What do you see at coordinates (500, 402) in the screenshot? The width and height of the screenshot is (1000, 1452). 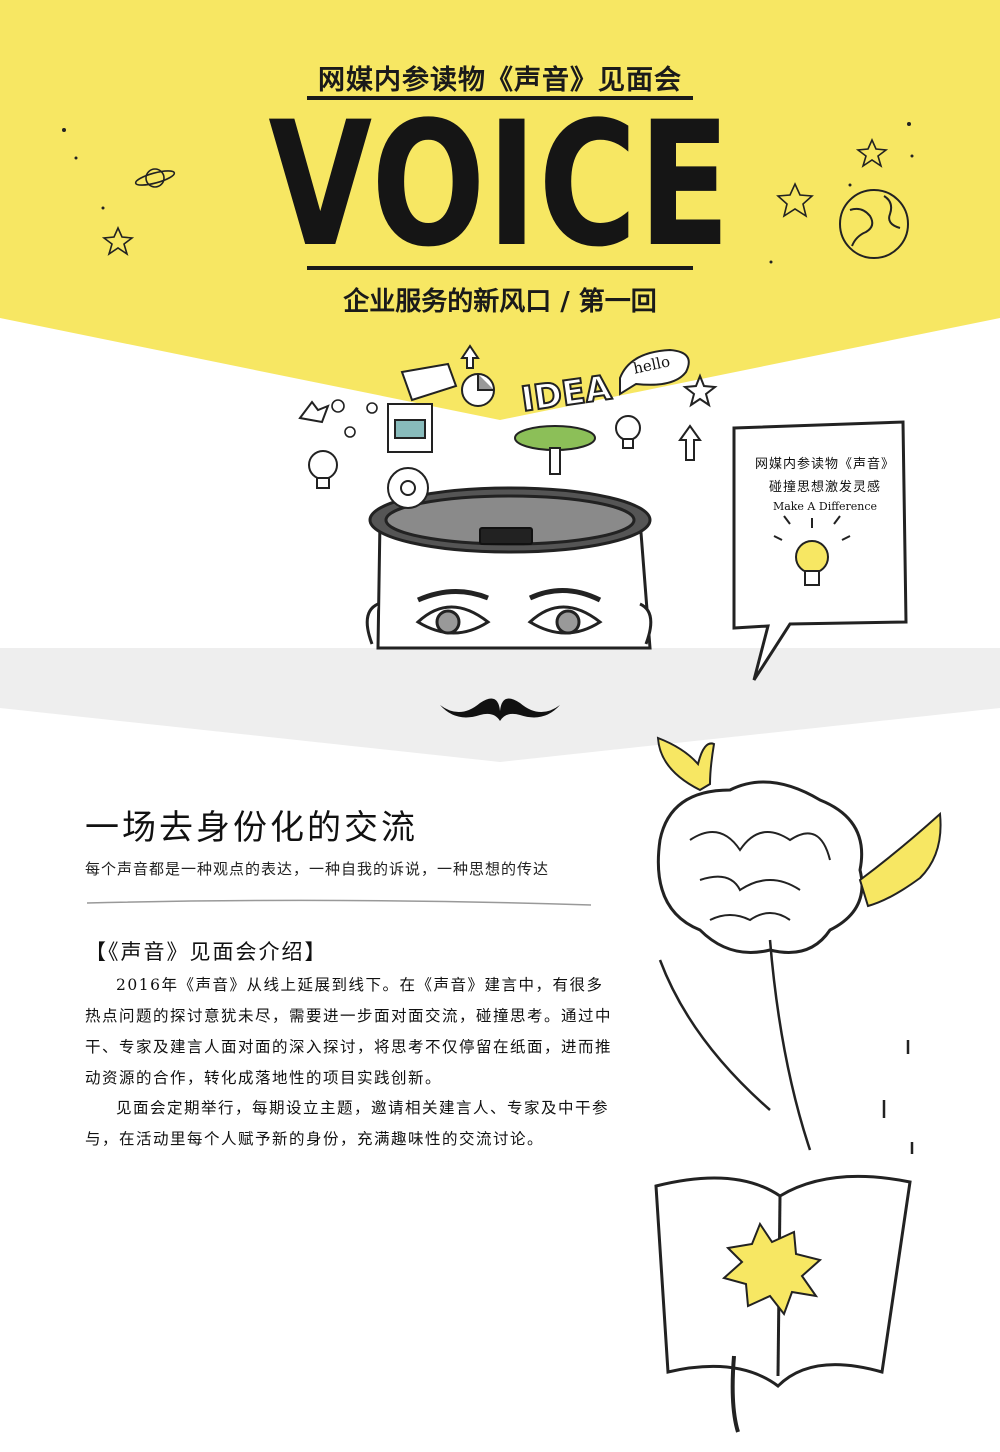 I see `arrow-icon` at bounding box center [500, 402].